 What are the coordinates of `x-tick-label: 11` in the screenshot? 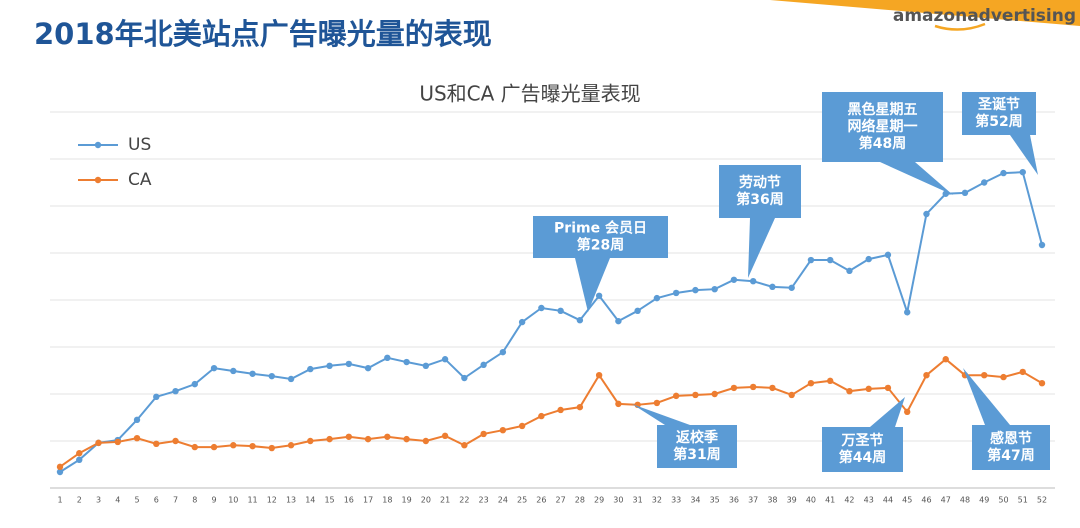 It's located at (252, 500).